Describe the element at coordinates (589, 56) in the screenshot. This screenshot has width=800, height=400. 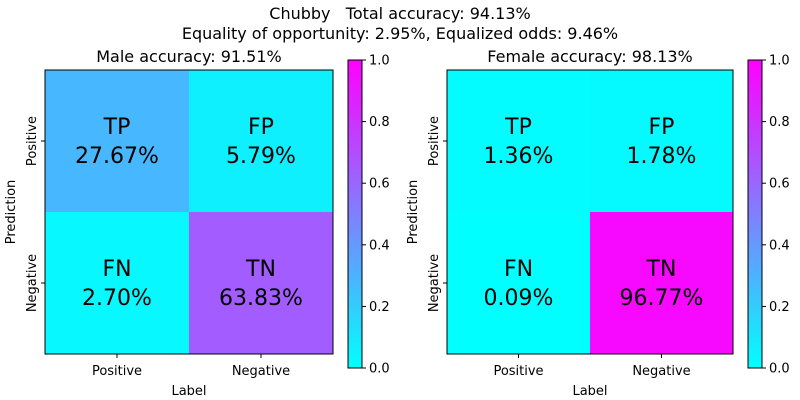
I see `panel-title: Female accuracy: 98.13%` at that location.